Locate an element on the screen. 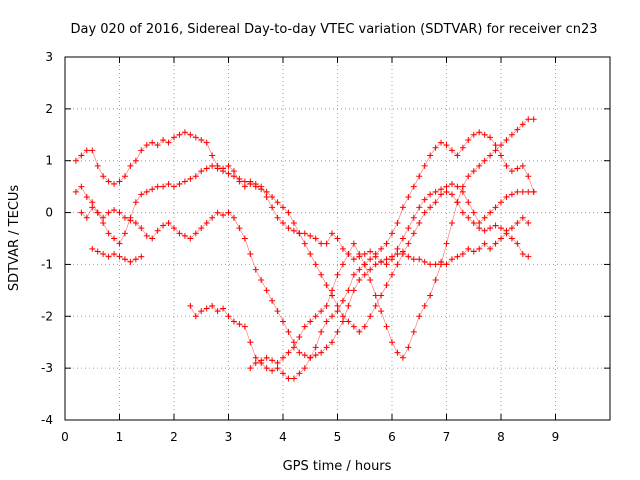 The height and width of the screenshot is (480, 640). y-tick-label: 2 is located at coordinates (49, 109).